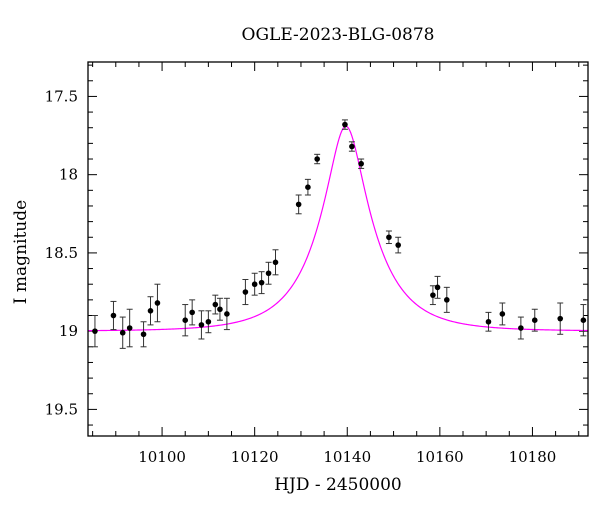 Image resolution: width=600 pixels, height=512 pixels. I want to click on y-tick-label: 18, so click(68, 175).